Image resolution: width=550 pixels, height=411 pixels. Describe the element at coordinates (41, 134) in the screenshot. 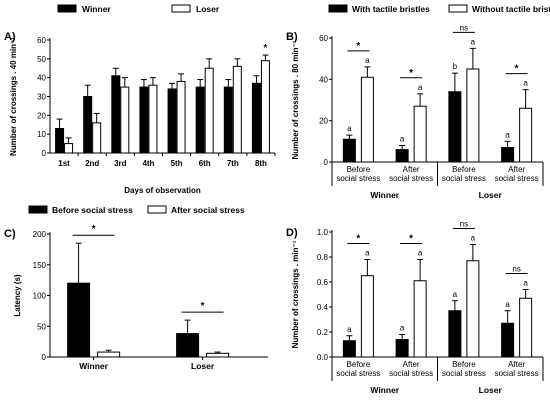

I see `y-tick-label: 10` at that location.